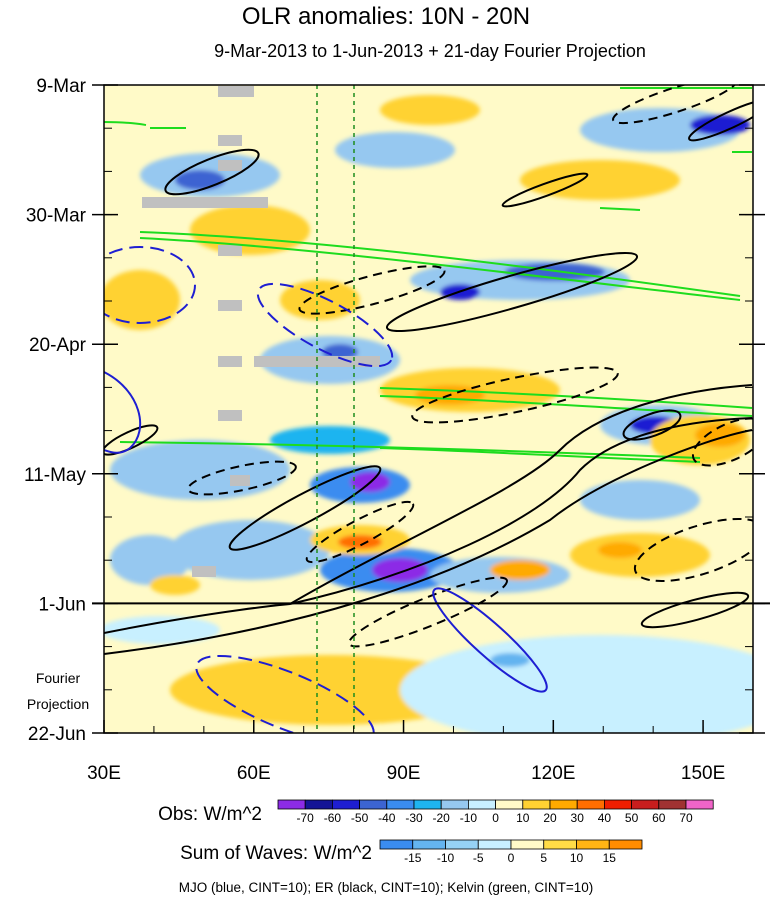  Describe the element at coordinates (703, 773) in the screenshot. I see `x-tick-label: 150E` at that location.